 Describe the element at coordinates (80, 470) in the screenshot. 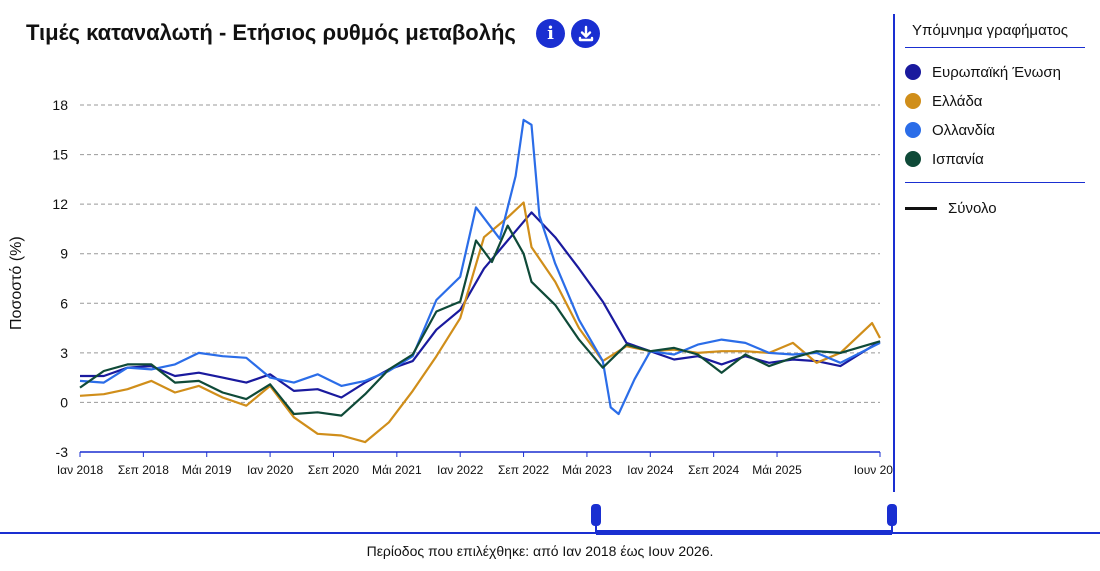

I see `x-tick-label: Ιαν 2018` at that location.